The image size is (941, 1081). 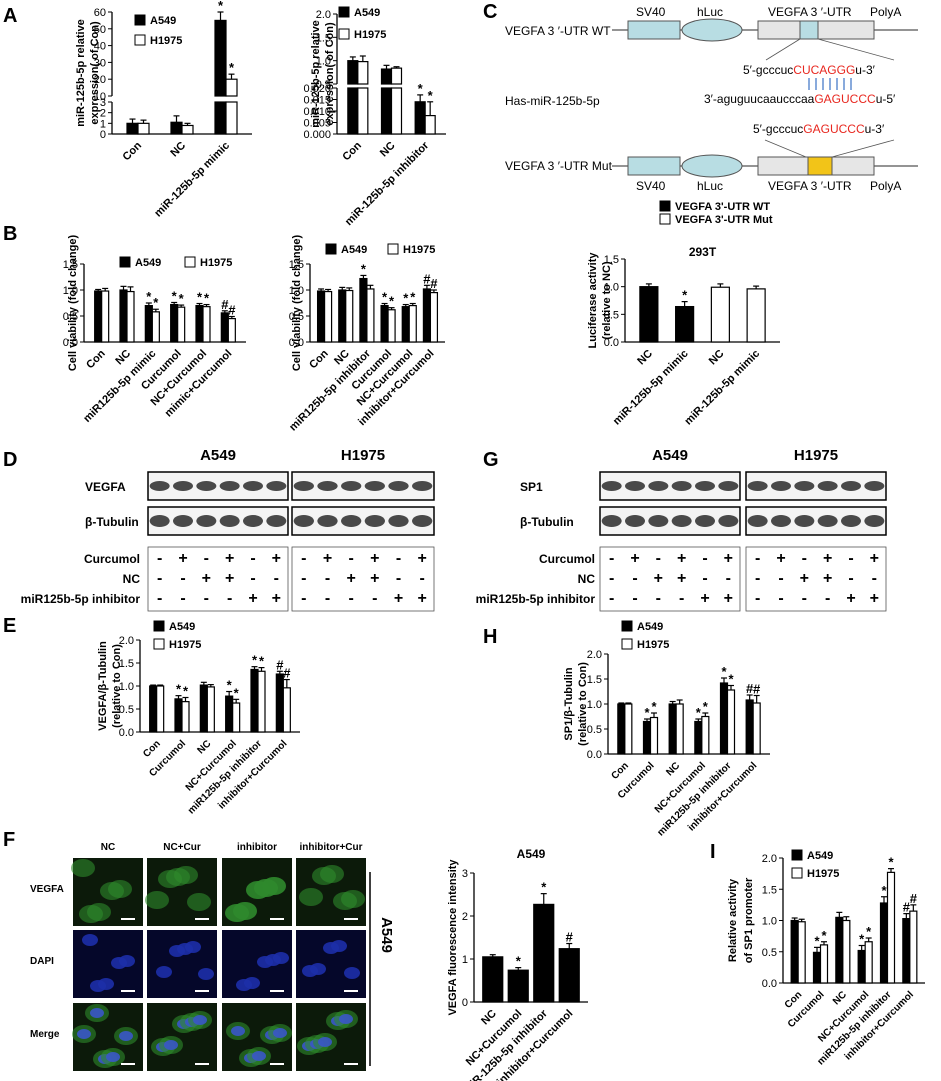 What do you see at coordinates (453, 937) in the screenshot?
I see `y-axis-label: VEGFA fluorescence intensity` at bounding box center [453, 937].